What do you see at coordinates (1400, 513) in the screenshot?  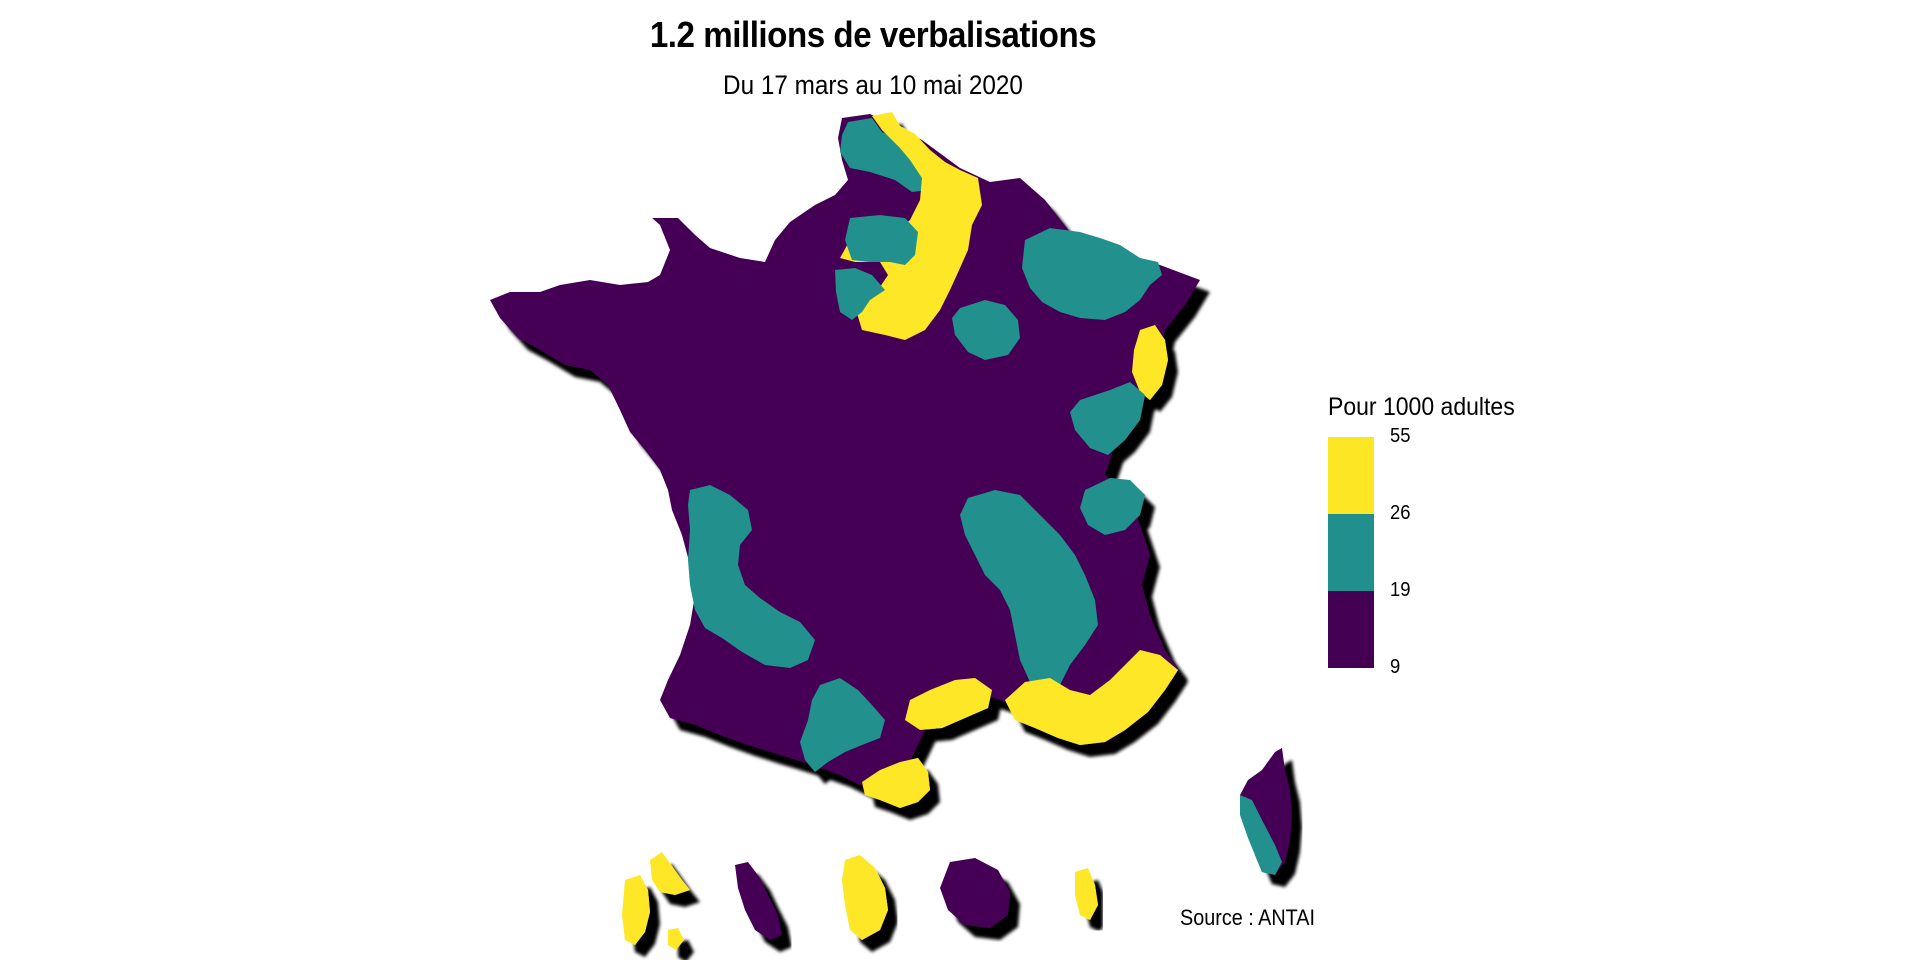 I see `legend-break-26: 26` at bounding box center [1400, 513].